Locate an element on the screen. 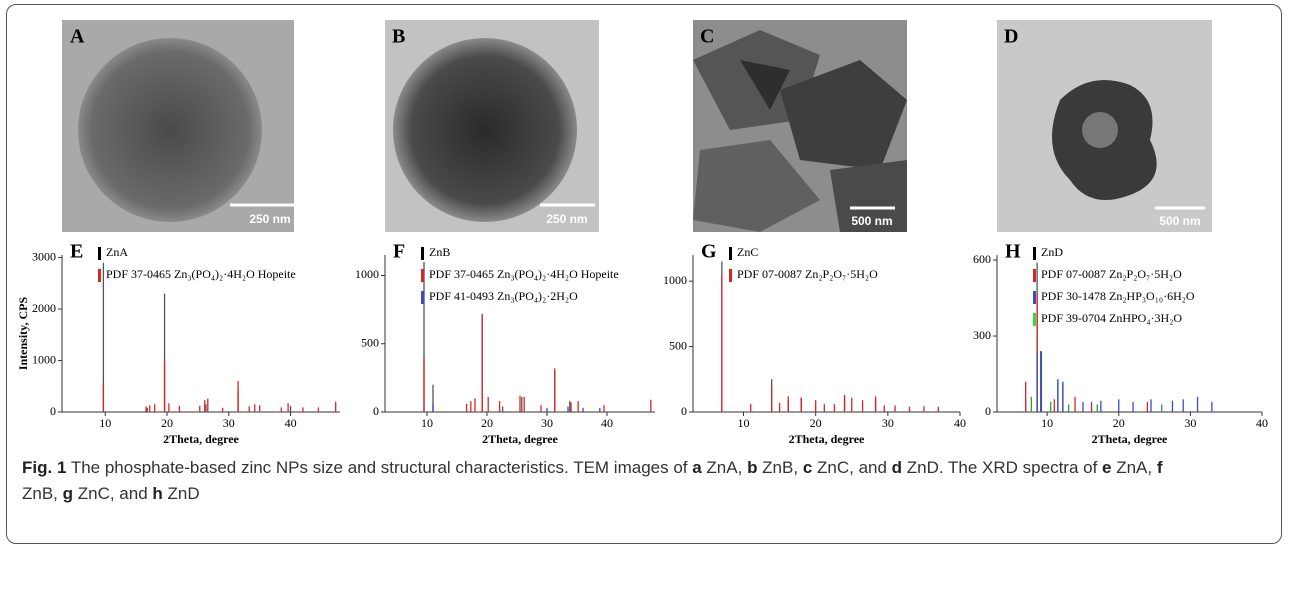 The image size is (1290, 605). caption-letter: b is located at coordinates (752, 467).